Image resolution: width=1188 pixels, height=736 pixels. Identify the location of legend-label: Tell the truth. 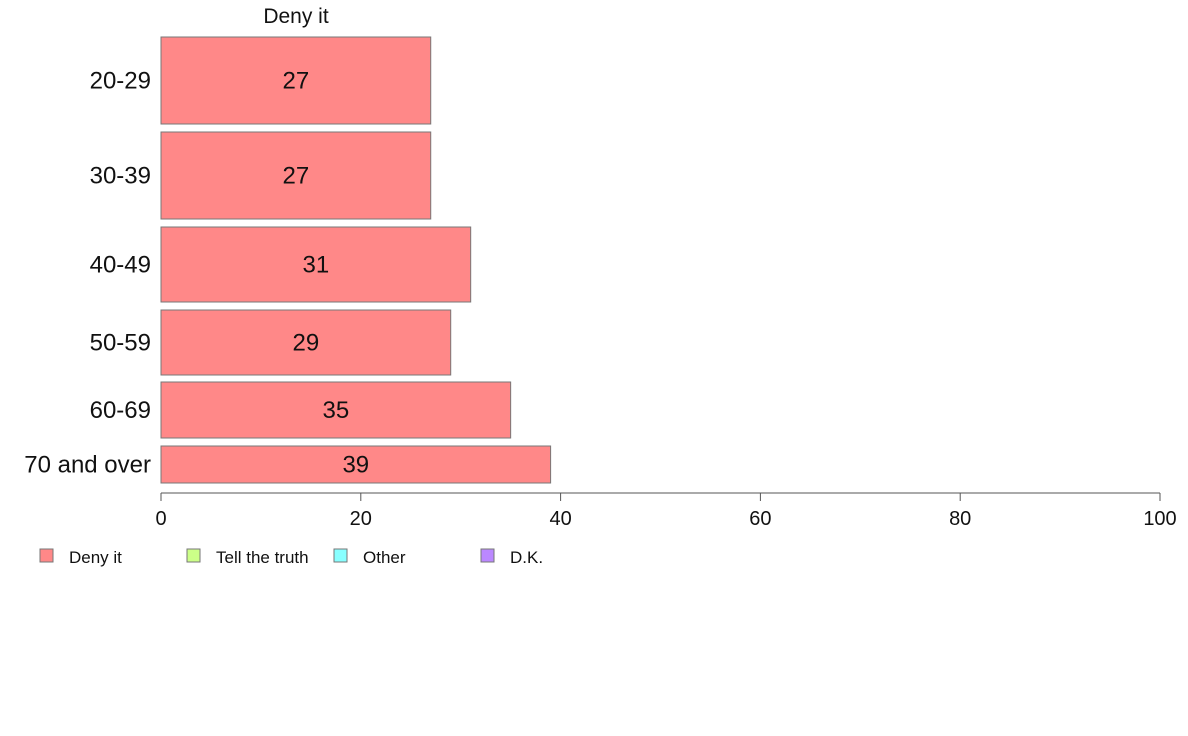
(262, 557).